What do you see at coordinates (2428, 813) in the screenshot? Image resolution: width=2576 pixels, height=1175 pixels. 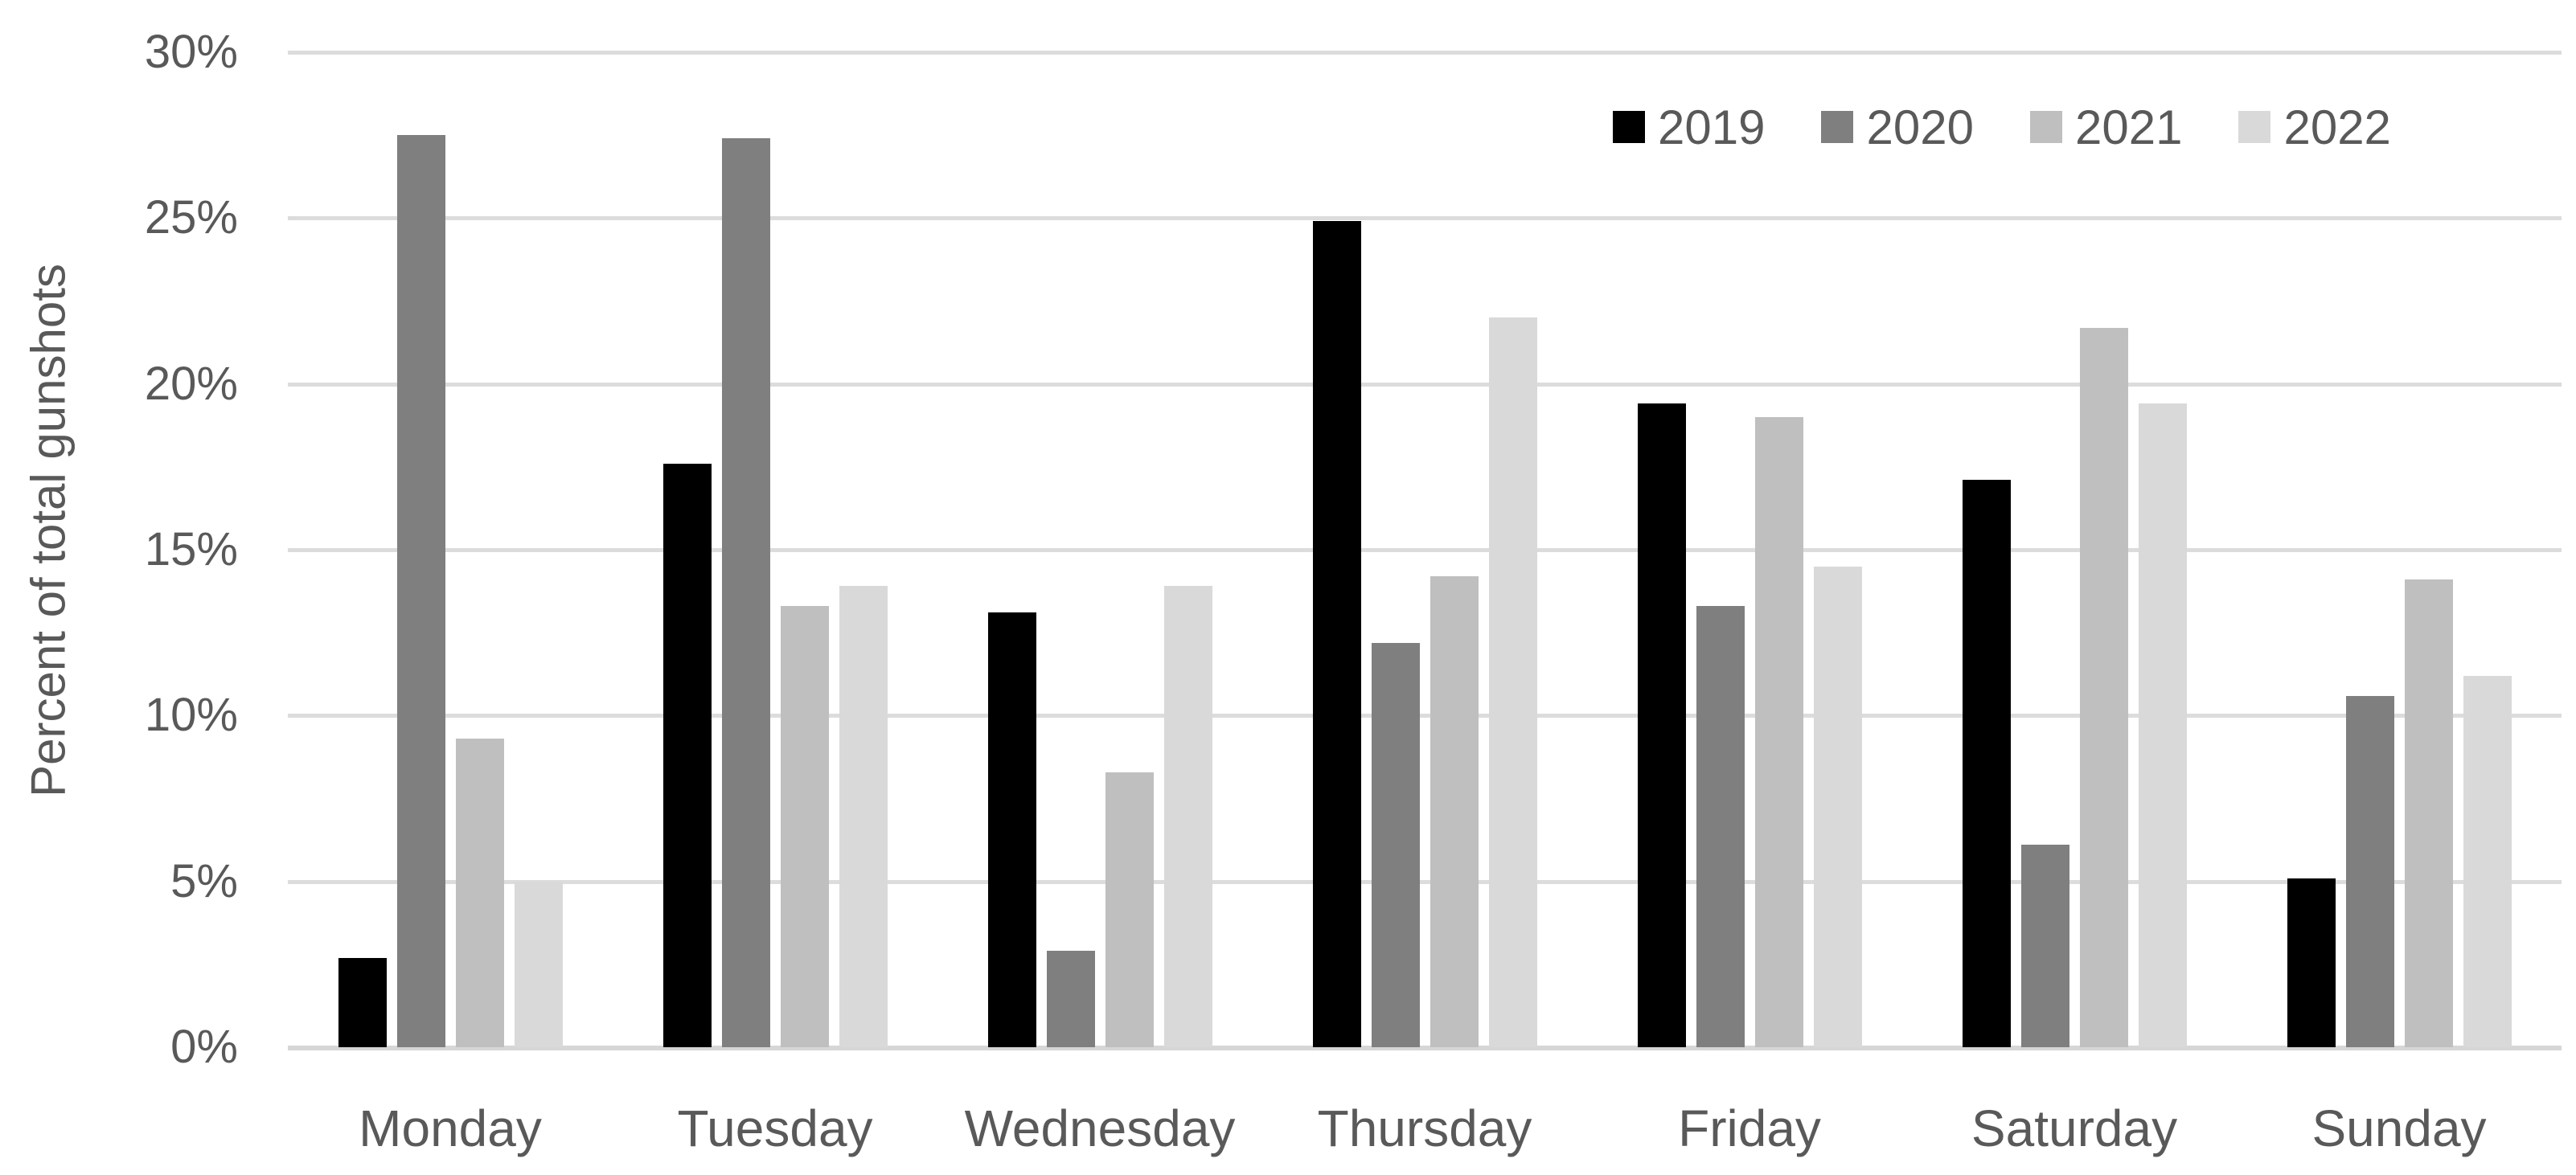 I see `bar-sunday-2021` at bounding box center [2428, 813].